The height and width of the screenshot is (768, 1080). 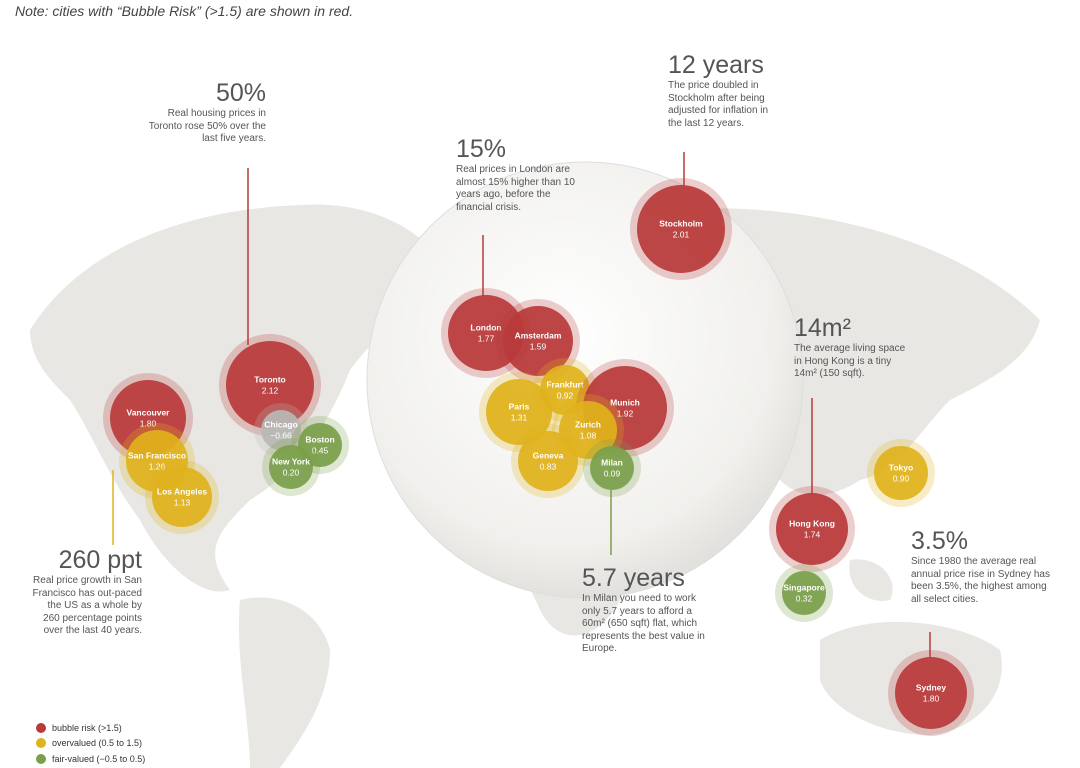 What do you see at coordinates (90, 759) in the screenshot?
I see `legend-item: fair-valued (−0.5 to 0.5)` at bounding box center [90, 759].